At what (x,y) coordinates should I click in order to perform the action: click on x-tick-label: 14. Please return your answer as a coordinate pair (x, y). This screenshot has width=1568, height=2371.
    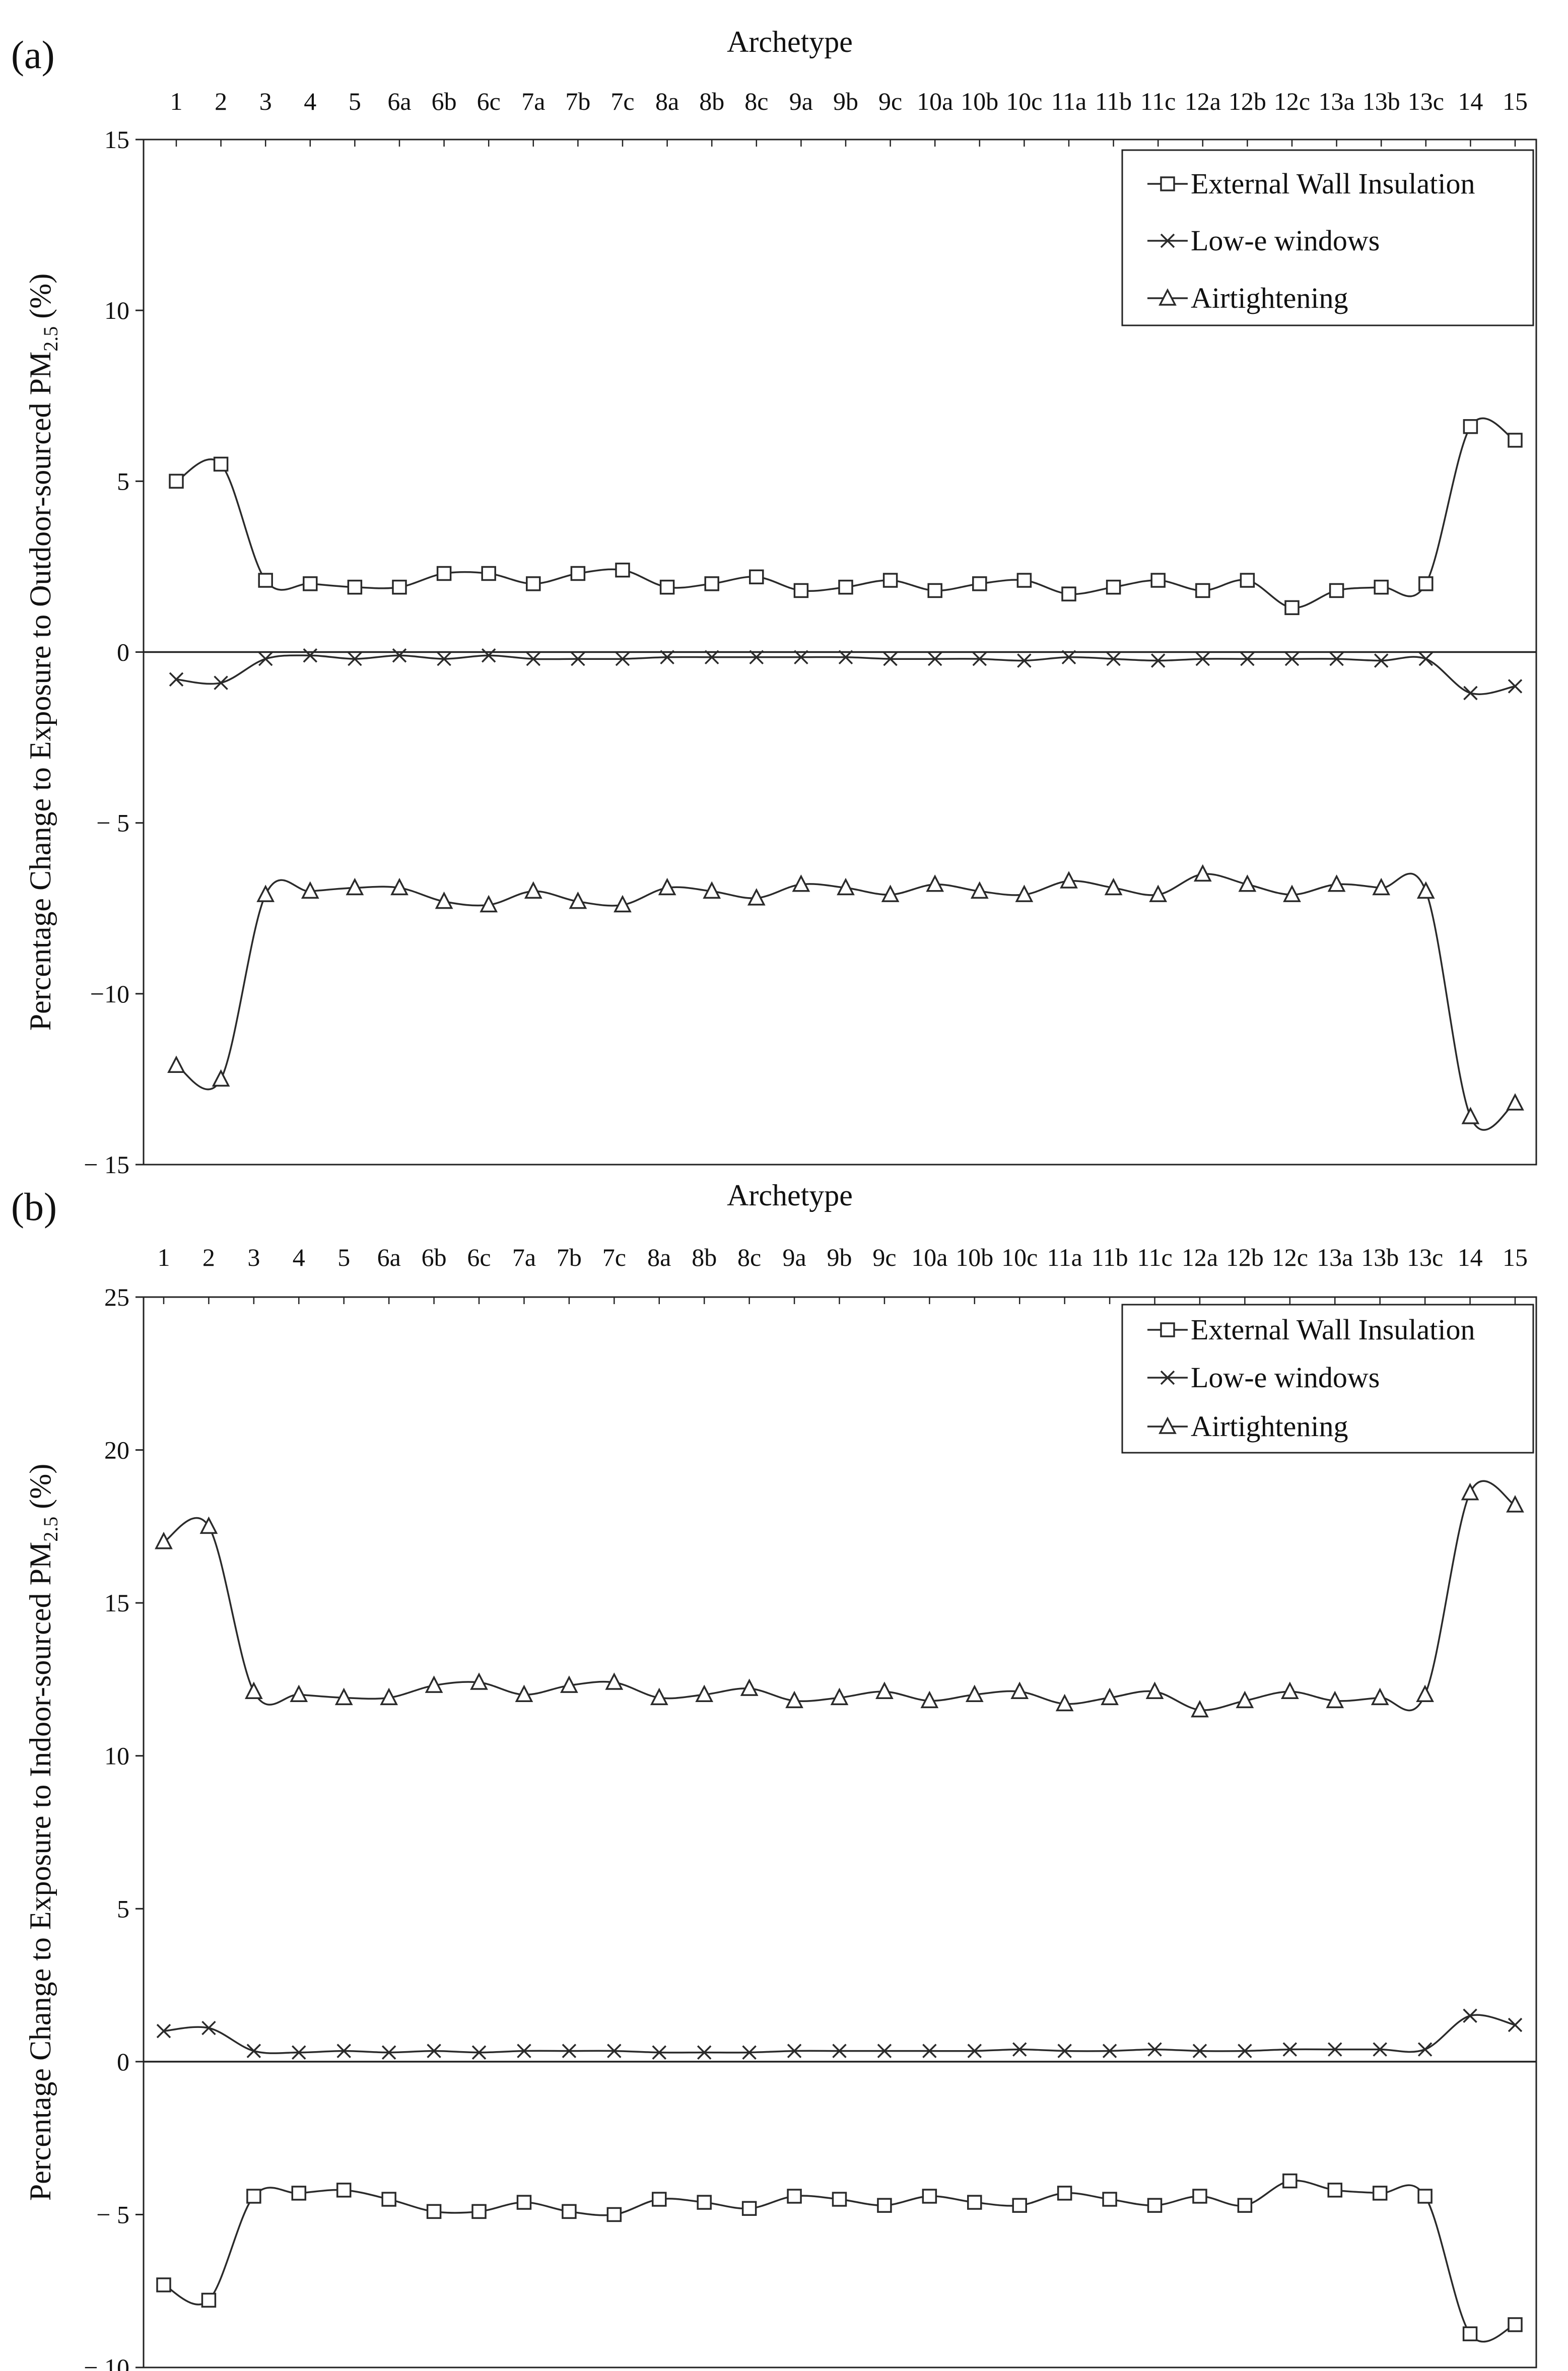
    Looking at the image, I should click on (1471, 1257).